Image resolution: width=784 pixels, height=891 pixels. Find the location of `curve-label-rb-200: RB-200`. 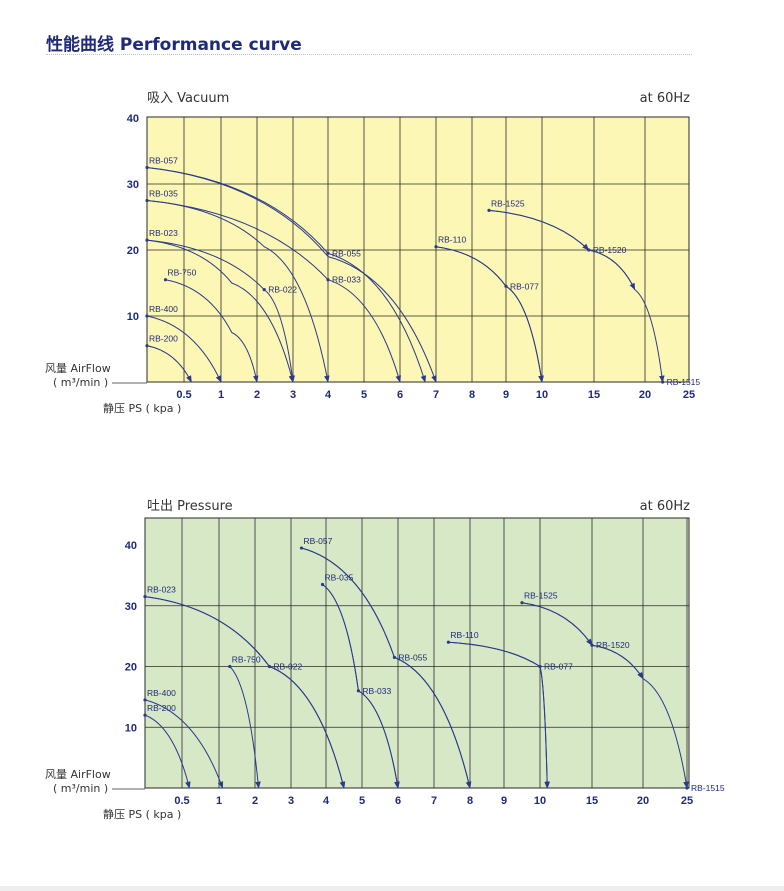

curve-label-rb-200: RB-200 is located at coordinates (161, 708).